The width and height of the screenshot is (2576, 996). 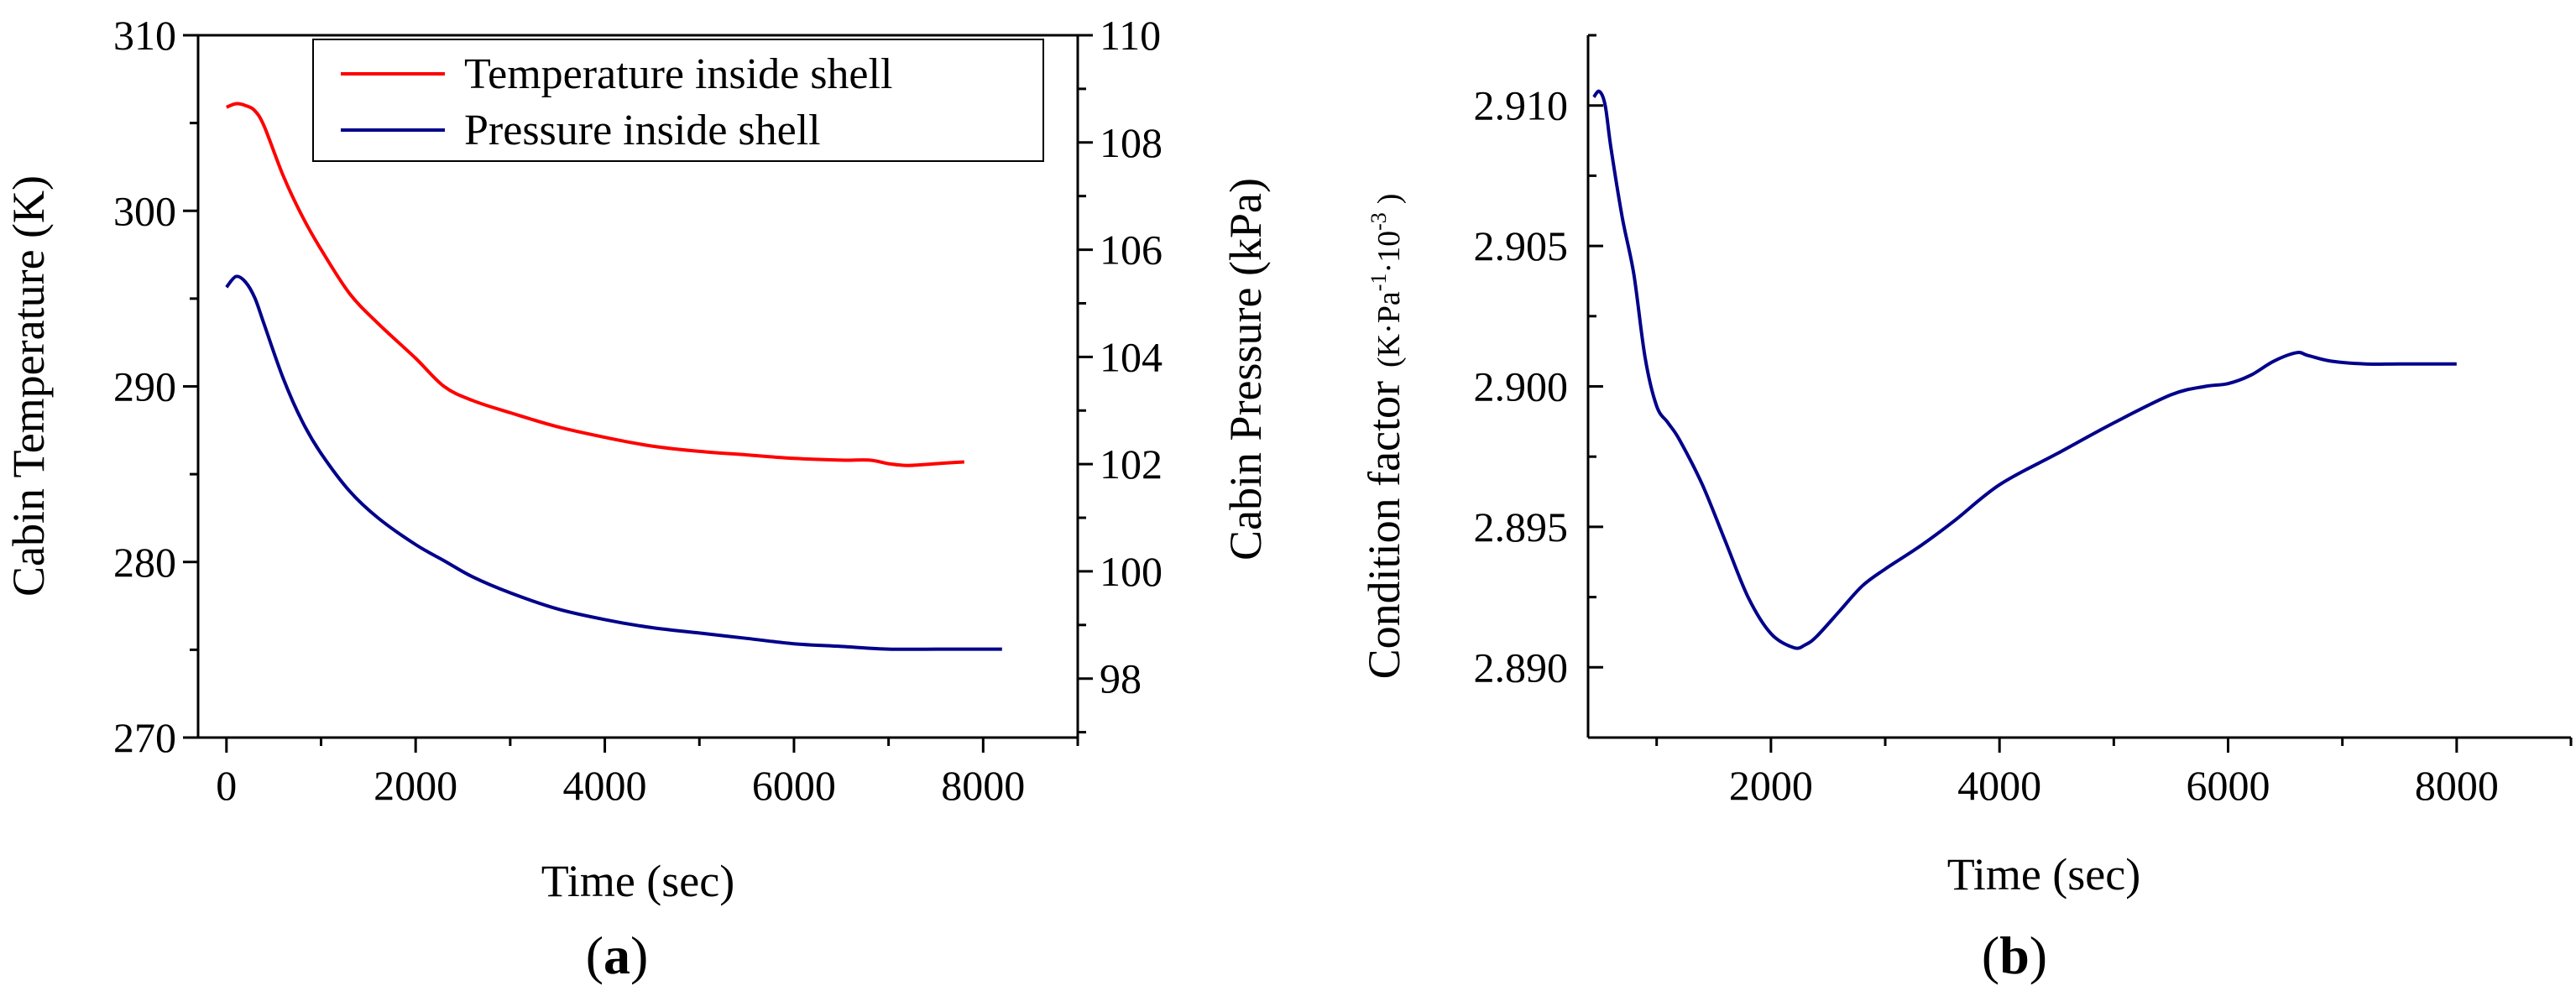 What do you see at coordinates (144, 562) in the screenshot?
I see `y-left-tick-label: 280` at bounding box center [144, 562].